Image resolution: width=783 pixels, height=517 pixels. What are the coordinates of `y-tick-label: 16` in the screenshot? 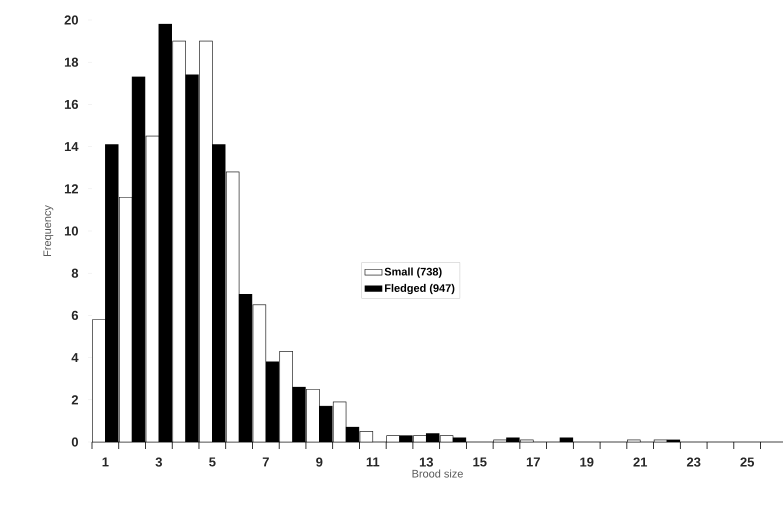 It's located at (71, 104).